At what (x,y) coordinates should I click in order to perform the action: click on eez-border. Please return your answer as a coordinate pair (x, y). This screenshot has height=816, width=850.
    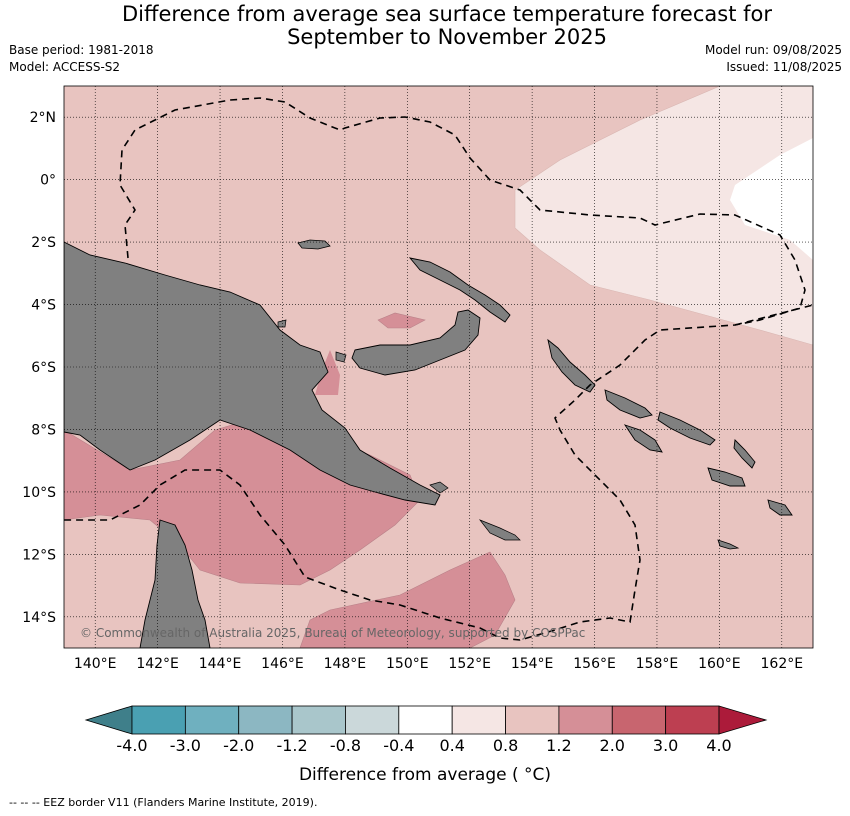
    Looking at the image, I should click on (773, 315).